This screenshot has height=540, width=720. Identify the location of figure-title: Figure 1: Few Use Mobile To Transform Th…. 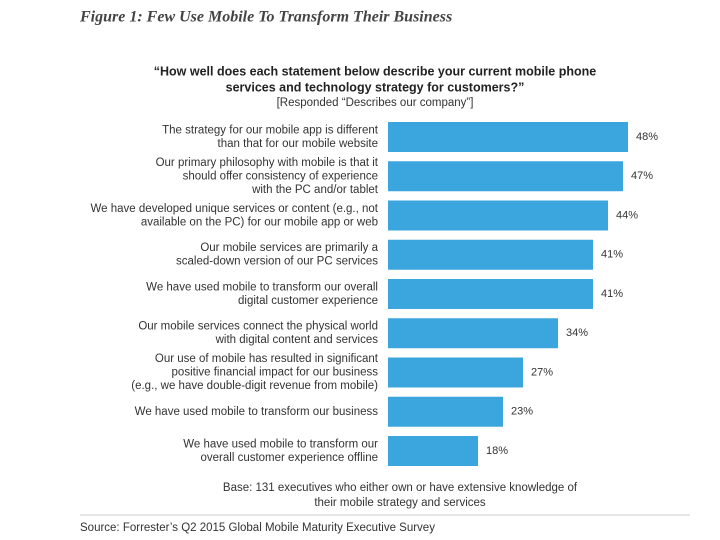
(265, 17).